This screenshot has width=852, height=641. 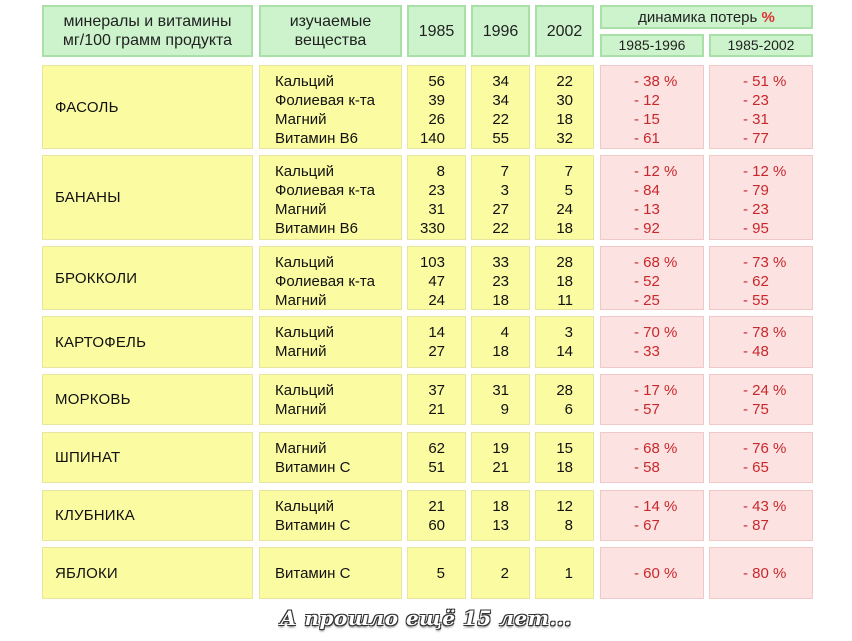 I want to click on value-2002: 12, so click(x=564, y=506).